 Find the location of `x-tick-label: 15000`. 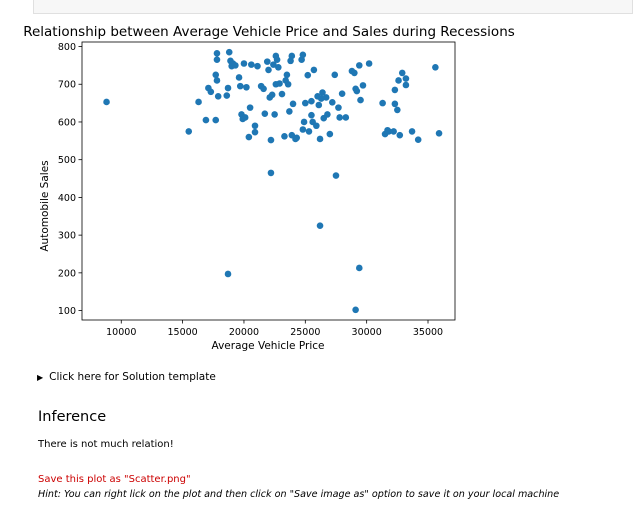

x-tick-label: 15000 is located at coordinates (182, 332).